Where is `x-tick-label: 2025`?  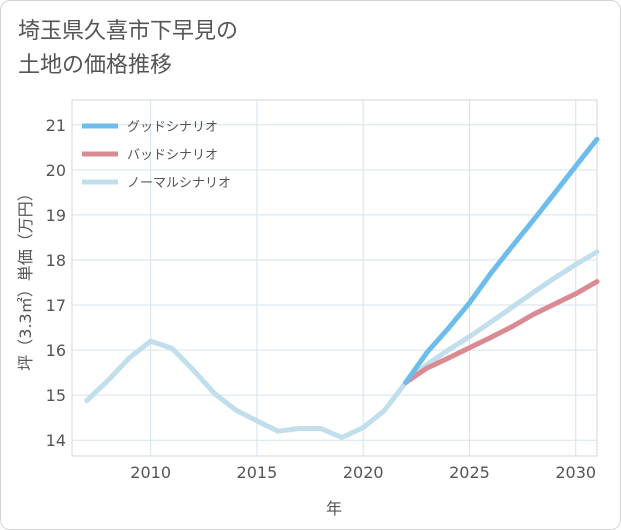 x-tick-label: 2025 is located at coordinates (469, 472).